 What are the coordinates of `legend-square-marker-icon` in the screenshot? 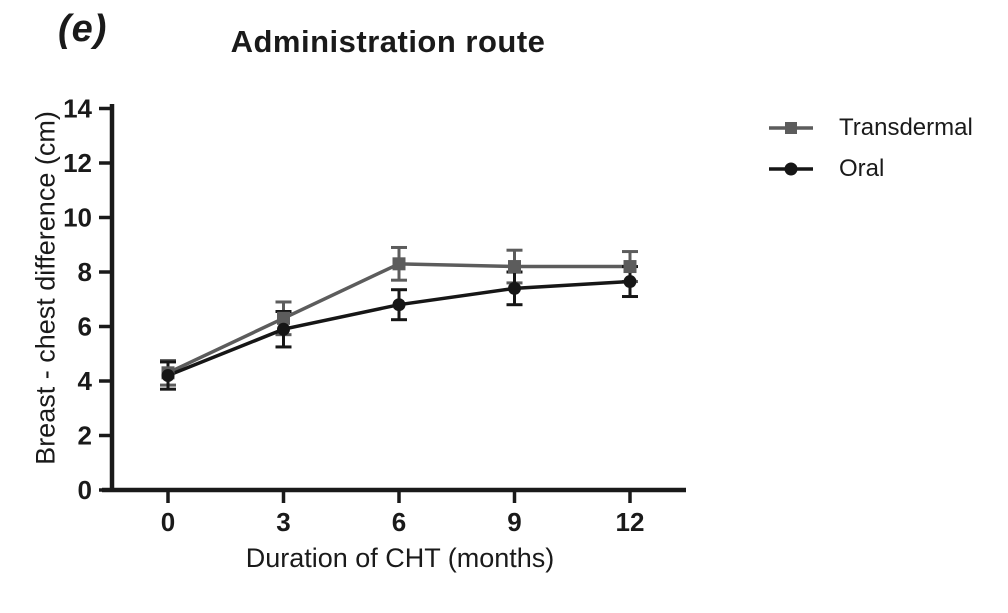 It's located at (791, 128).